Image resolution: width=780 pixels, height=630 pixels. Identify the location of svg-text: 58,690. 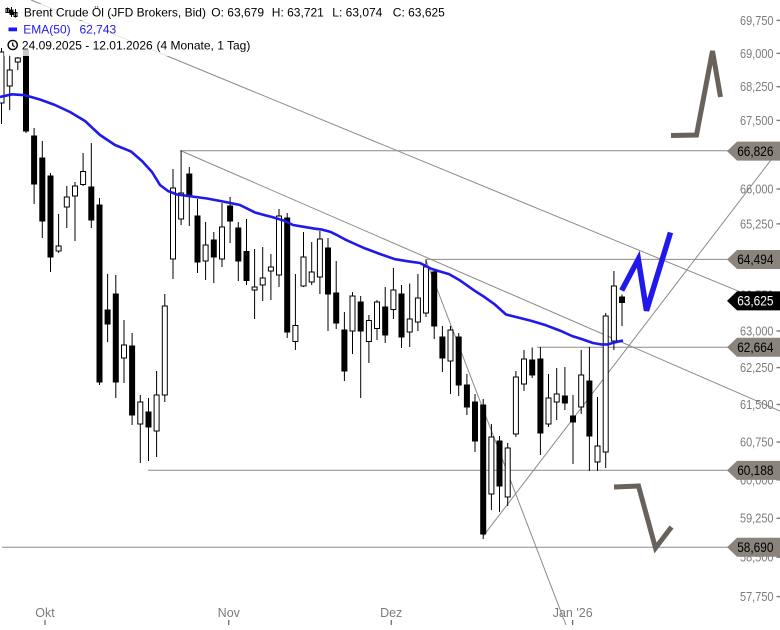
(755, 547).